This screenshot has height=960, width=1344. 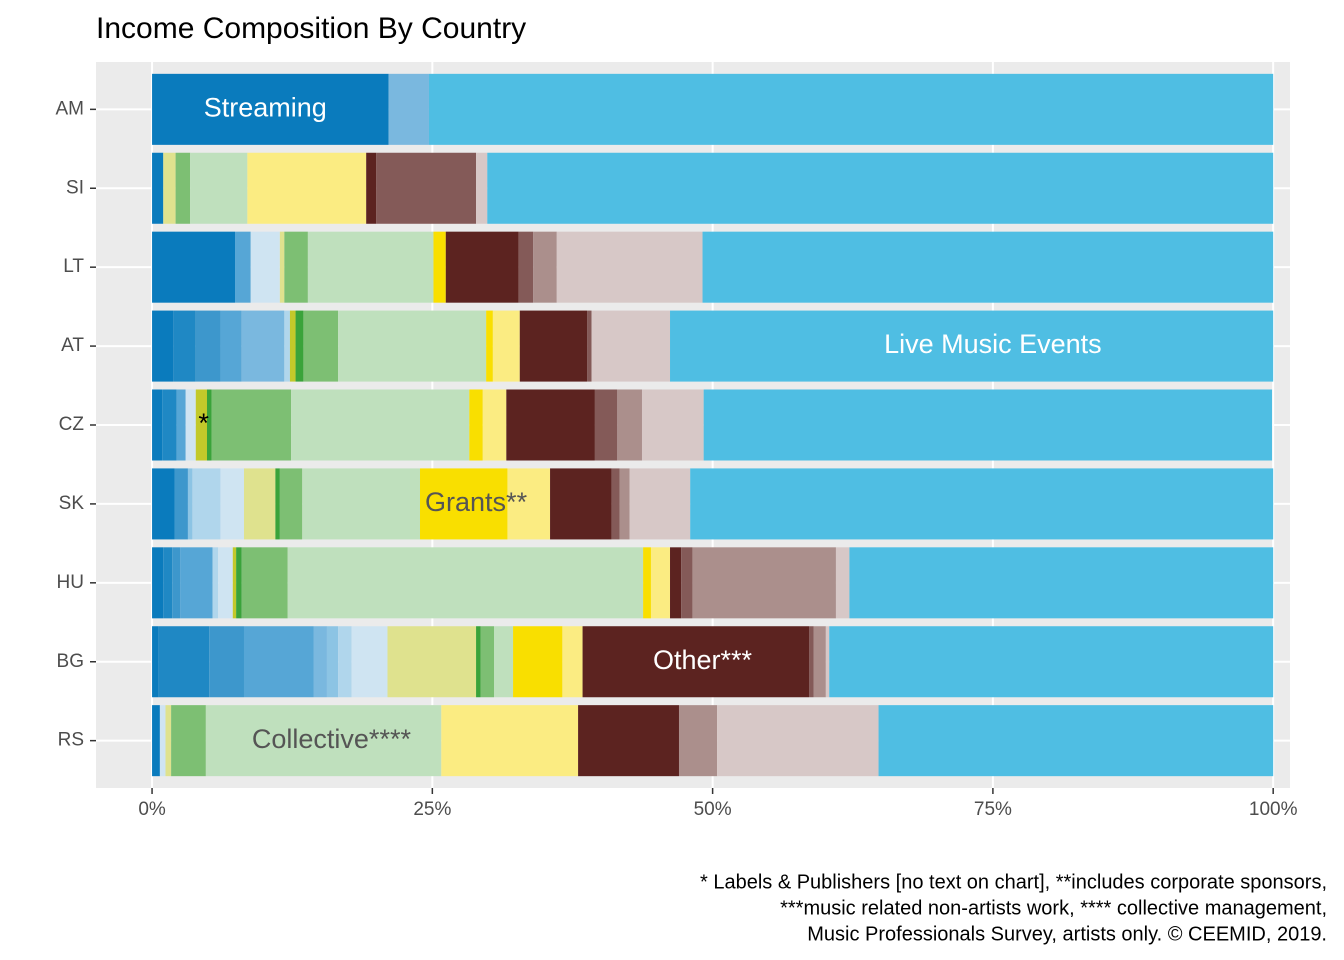 What do you see at coordinates (476, 502) in the screenshot?
I see `annotation: Grants**` at bounding box center [476, 502].